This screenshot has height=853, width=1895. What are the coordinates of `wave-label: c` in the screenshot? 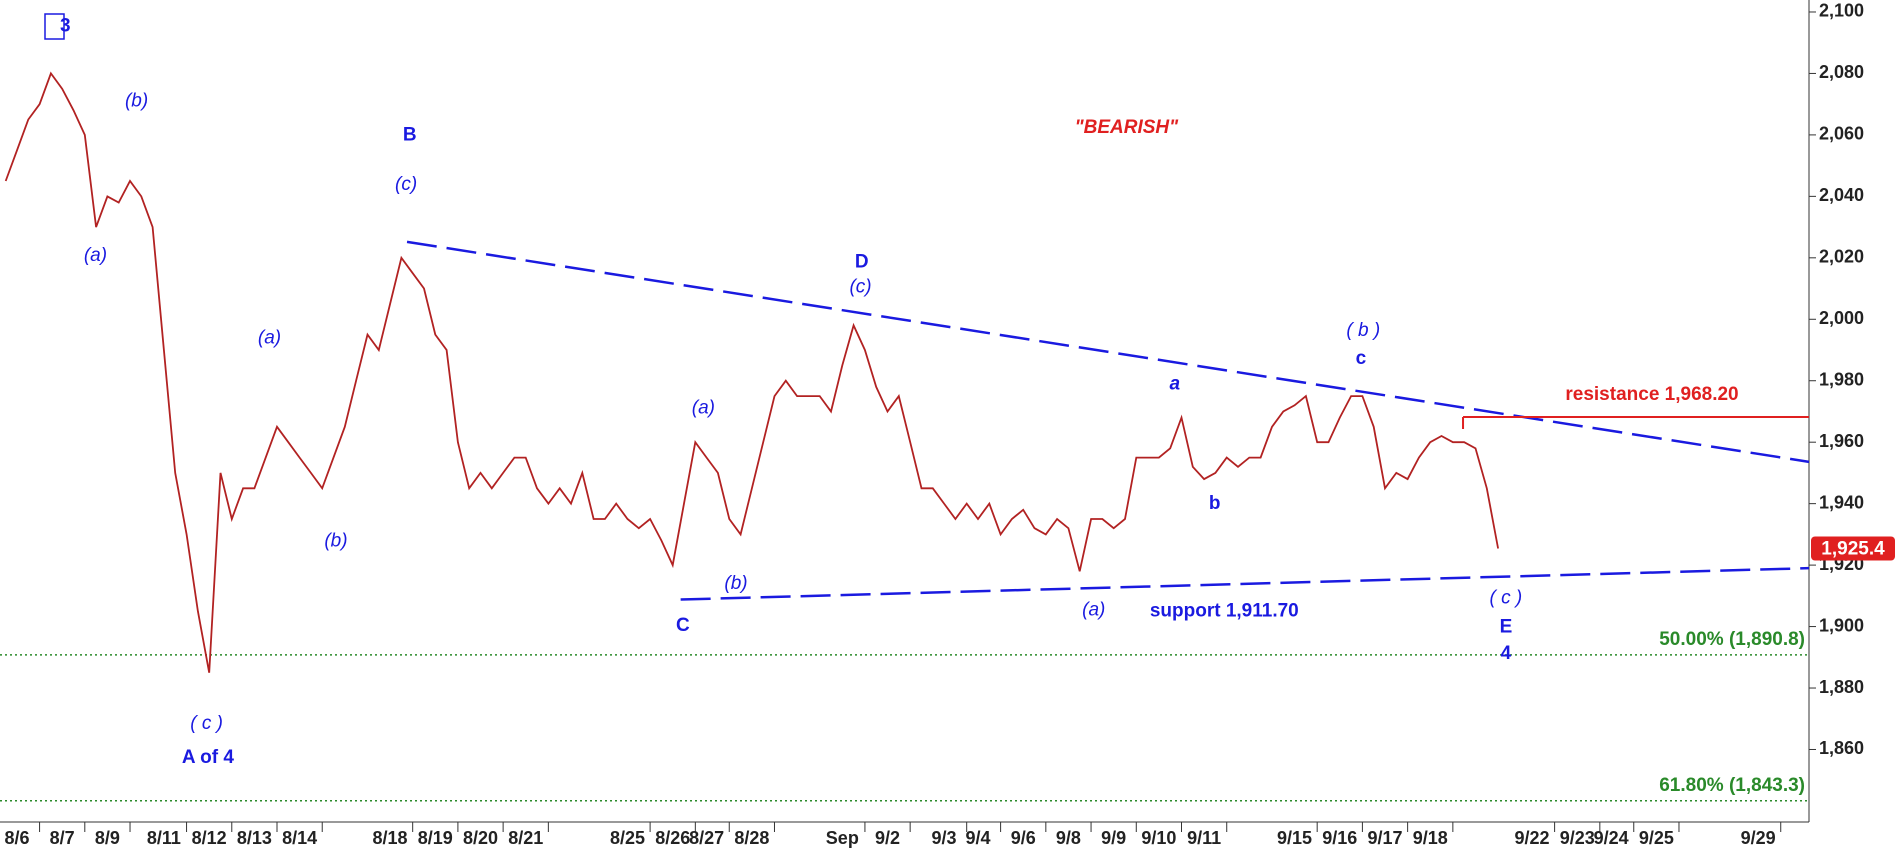 It's located at (1361, 358).